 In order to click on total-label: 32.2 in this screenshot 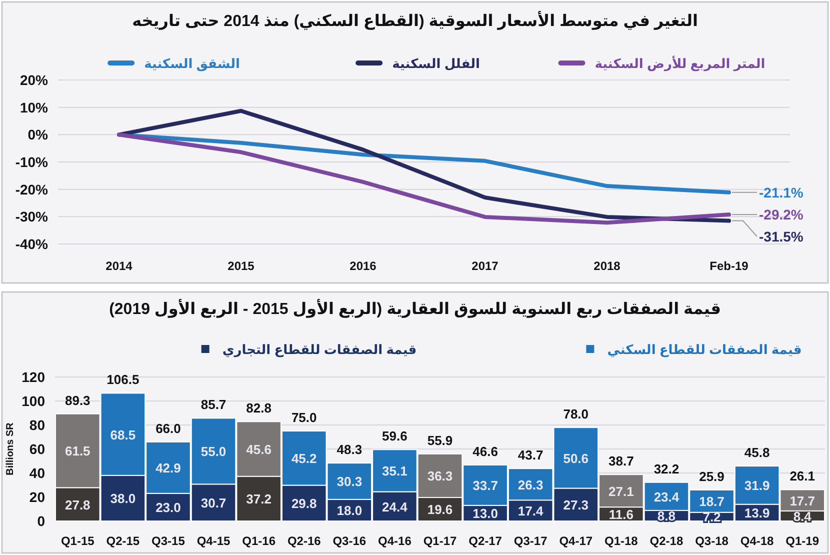, I will do `click(667, 468)`.